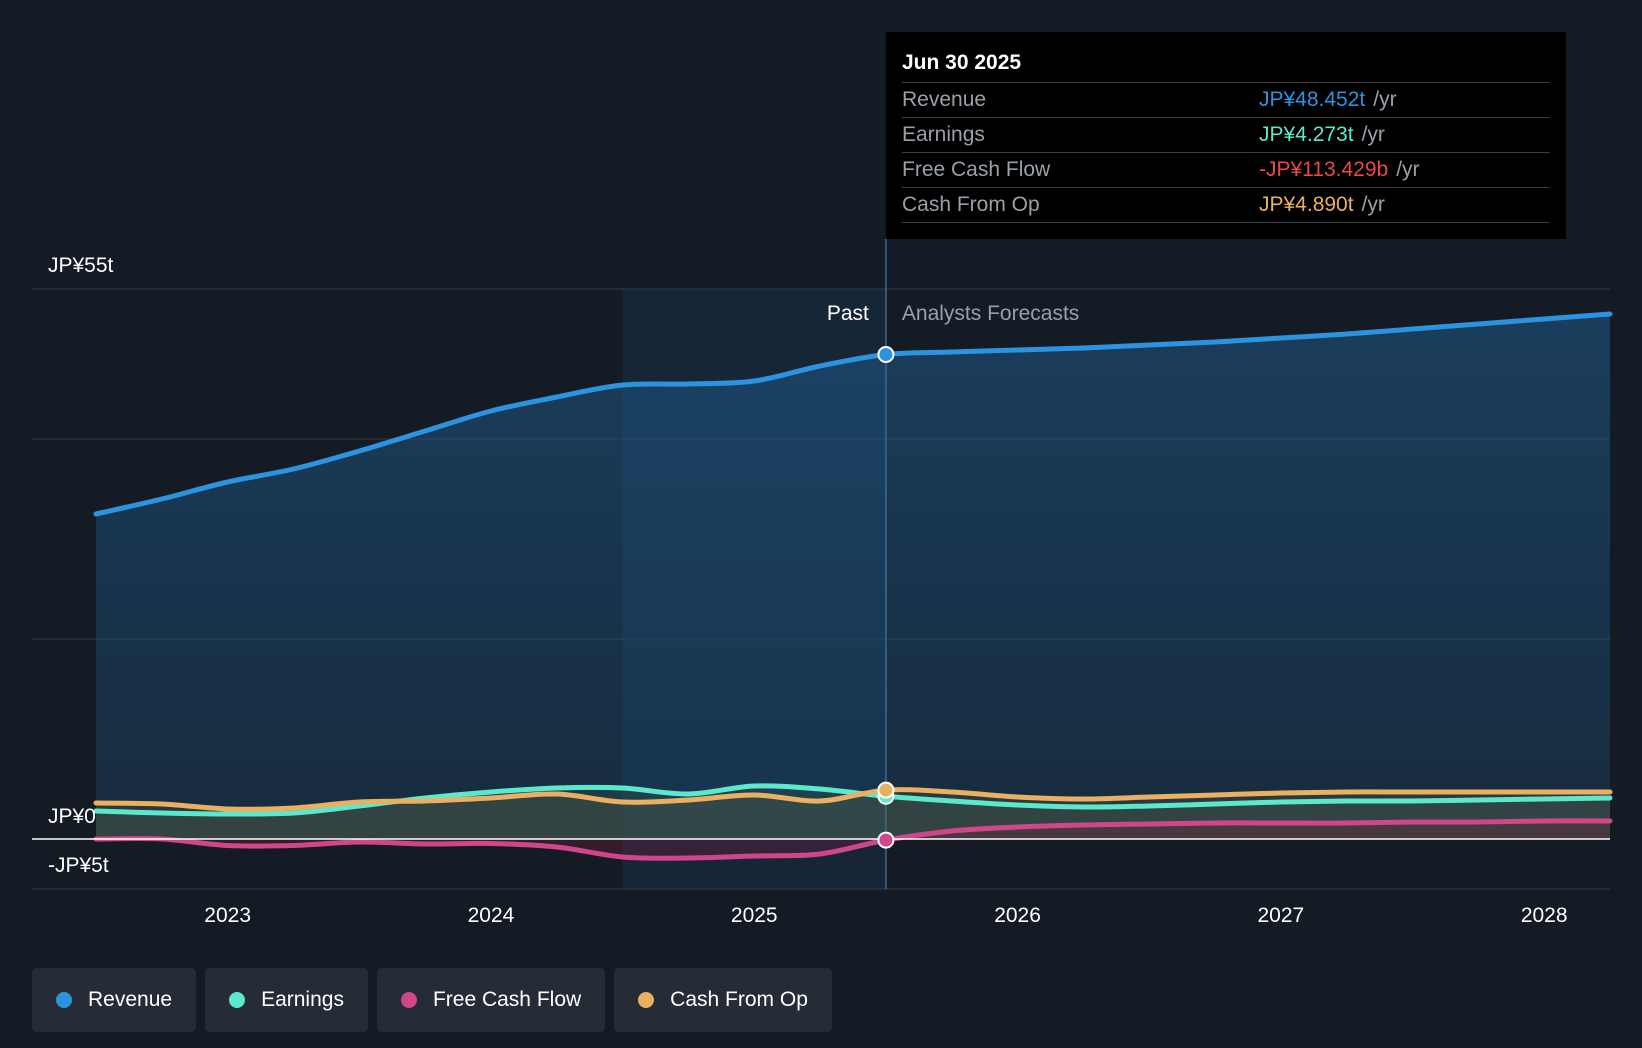 The image size is (1642, 1048). I want to click on tooltip-value: JP¥48.452t, so click(1312, 99).